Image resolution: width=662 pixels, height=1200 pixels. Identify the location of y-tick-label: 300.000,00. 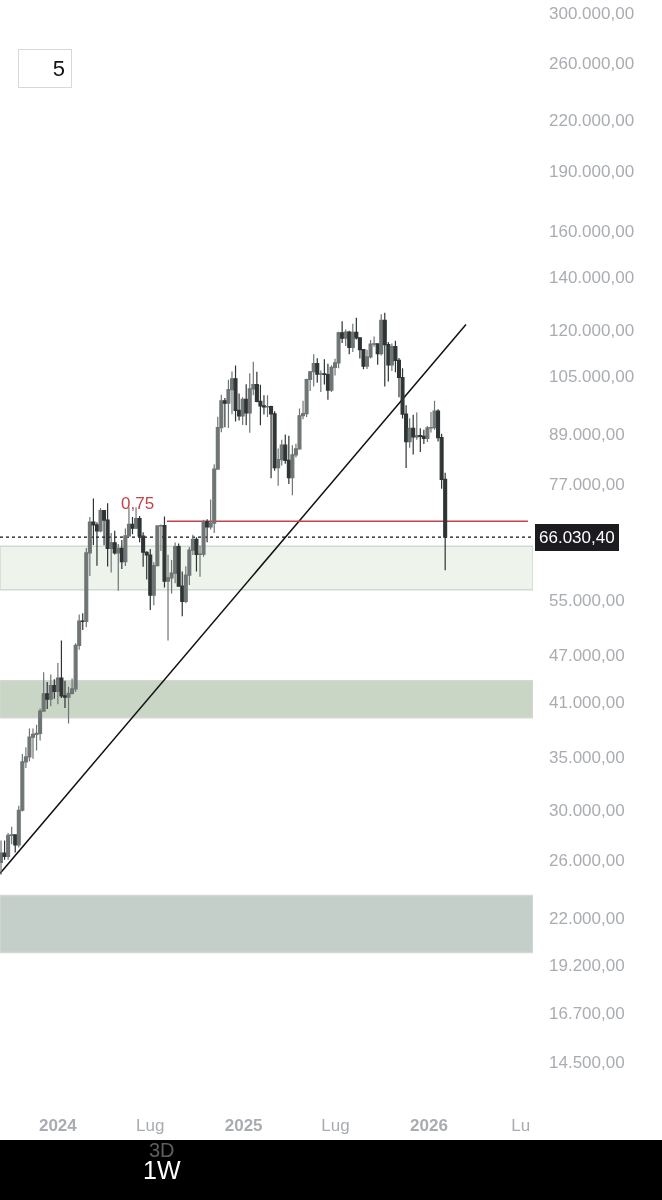
(592, 13).